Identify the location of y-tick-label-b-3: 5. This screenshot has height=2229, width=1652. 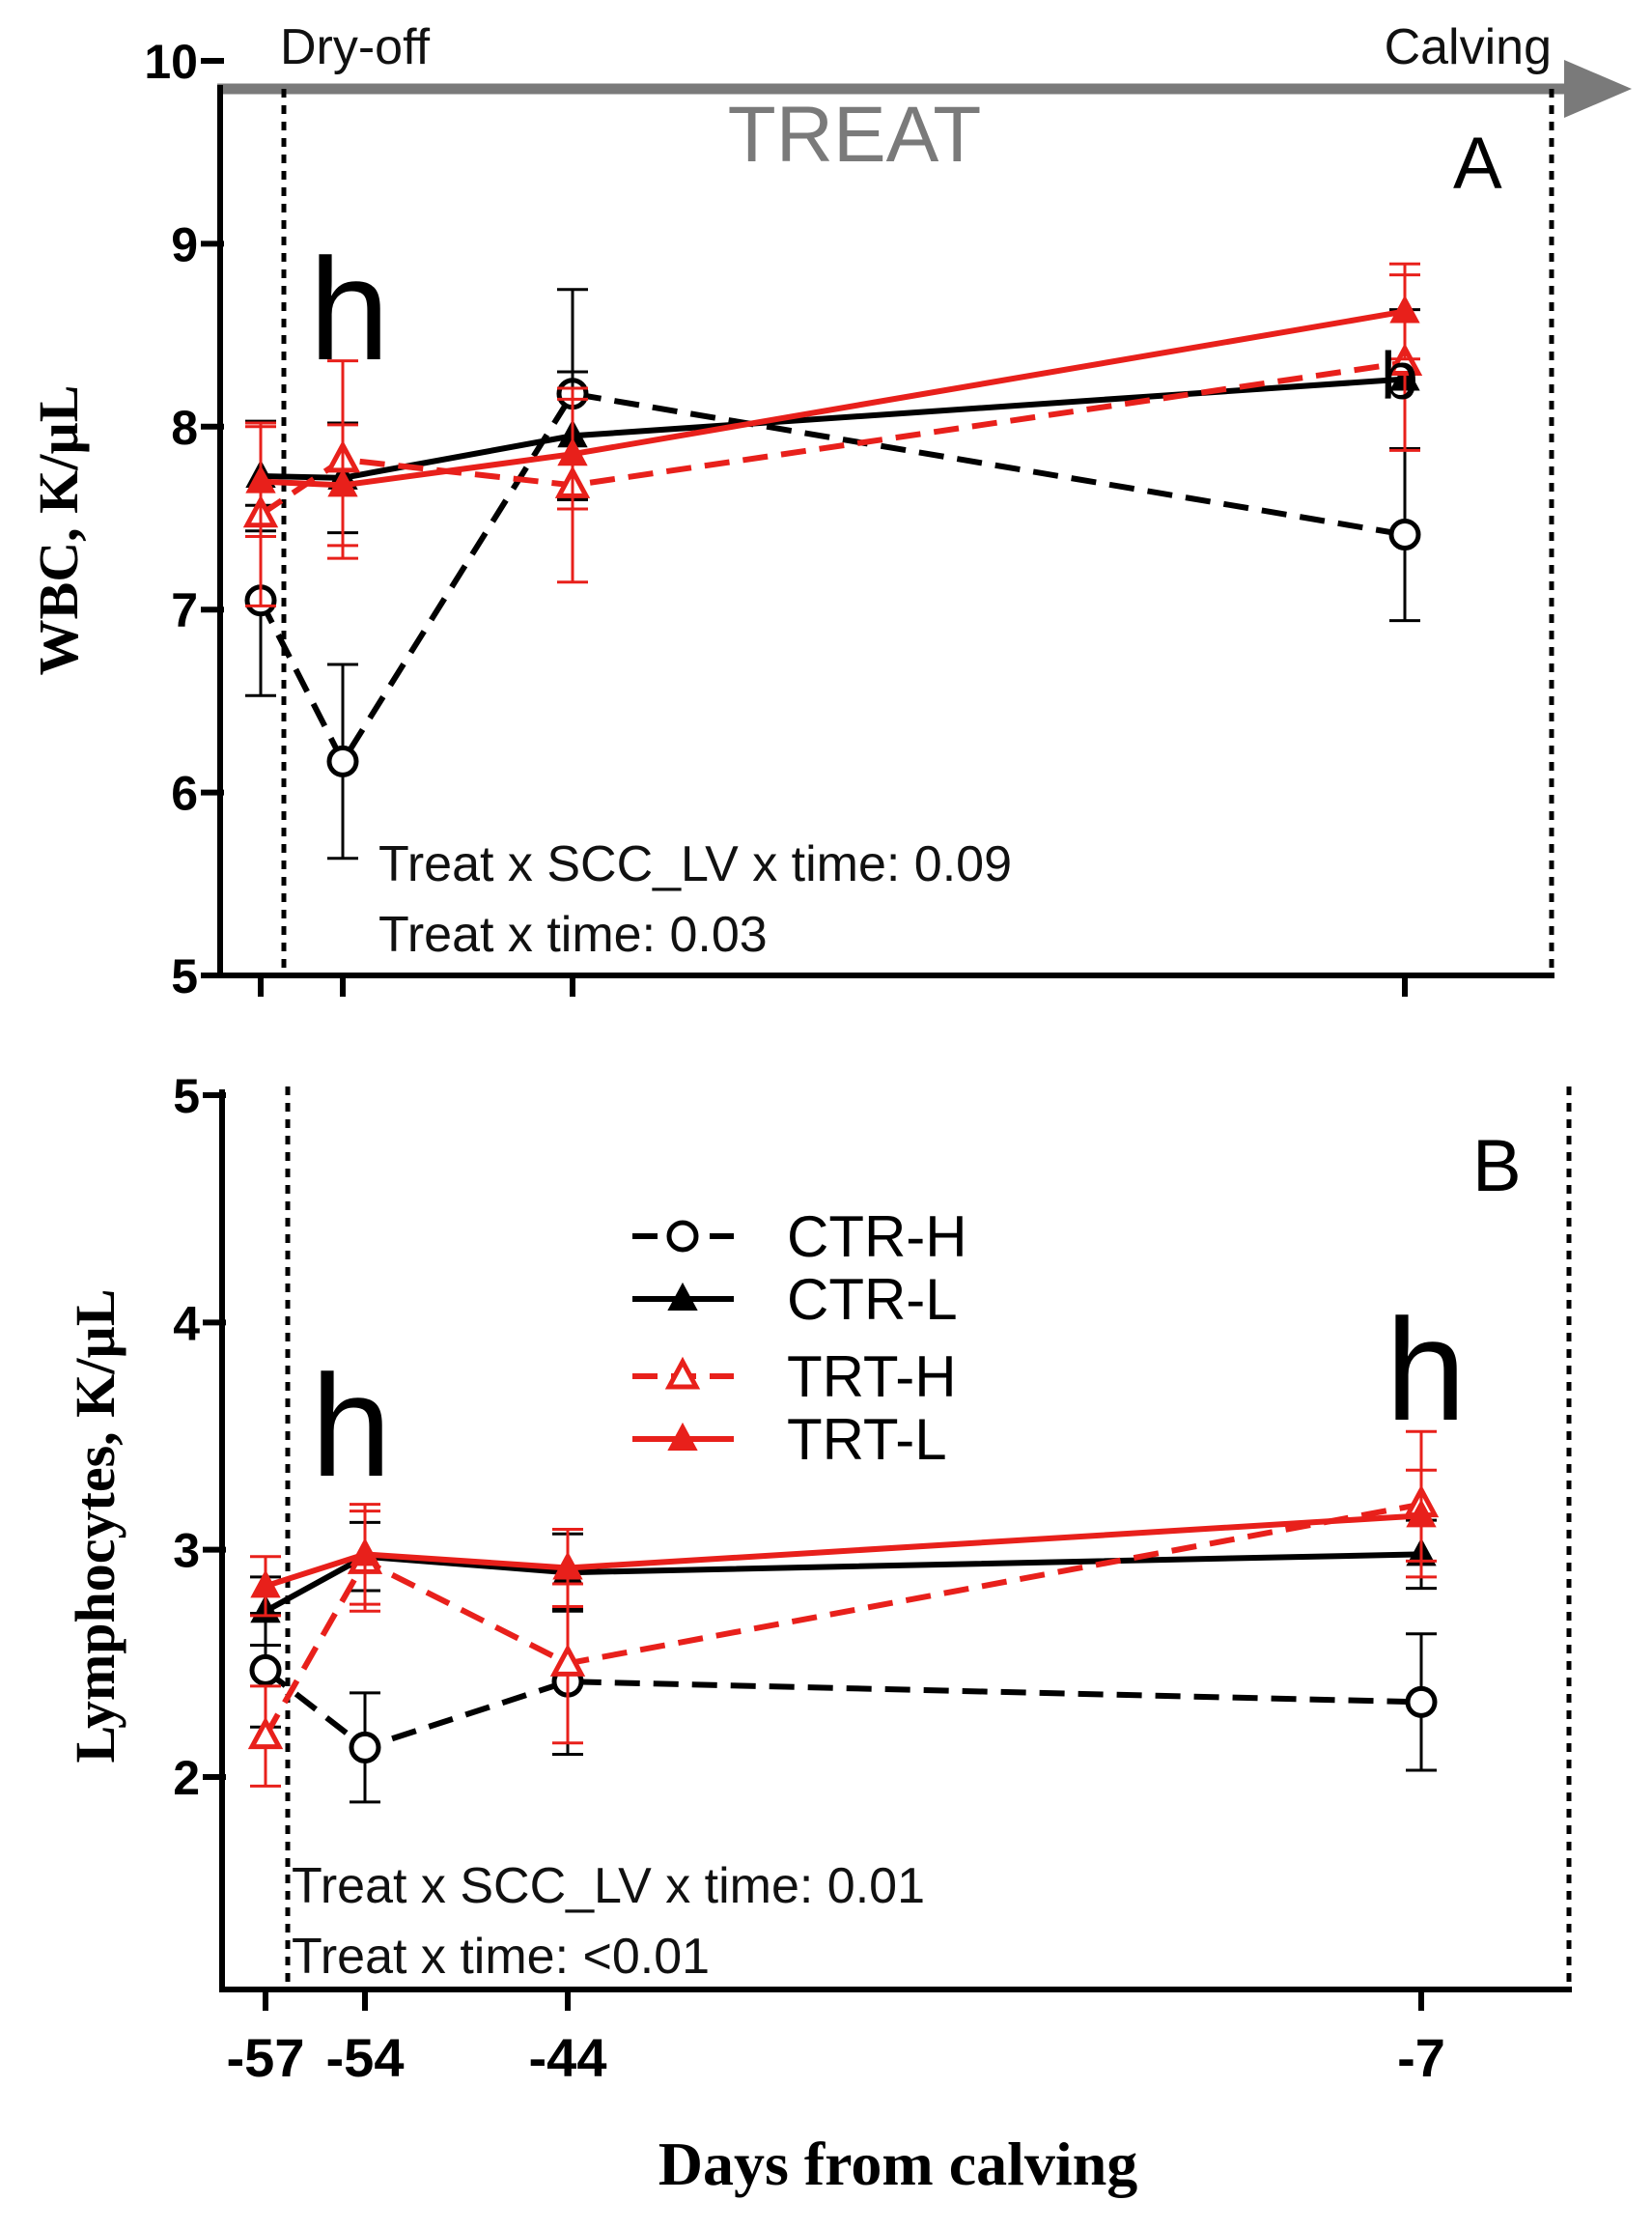
(187, 1096).